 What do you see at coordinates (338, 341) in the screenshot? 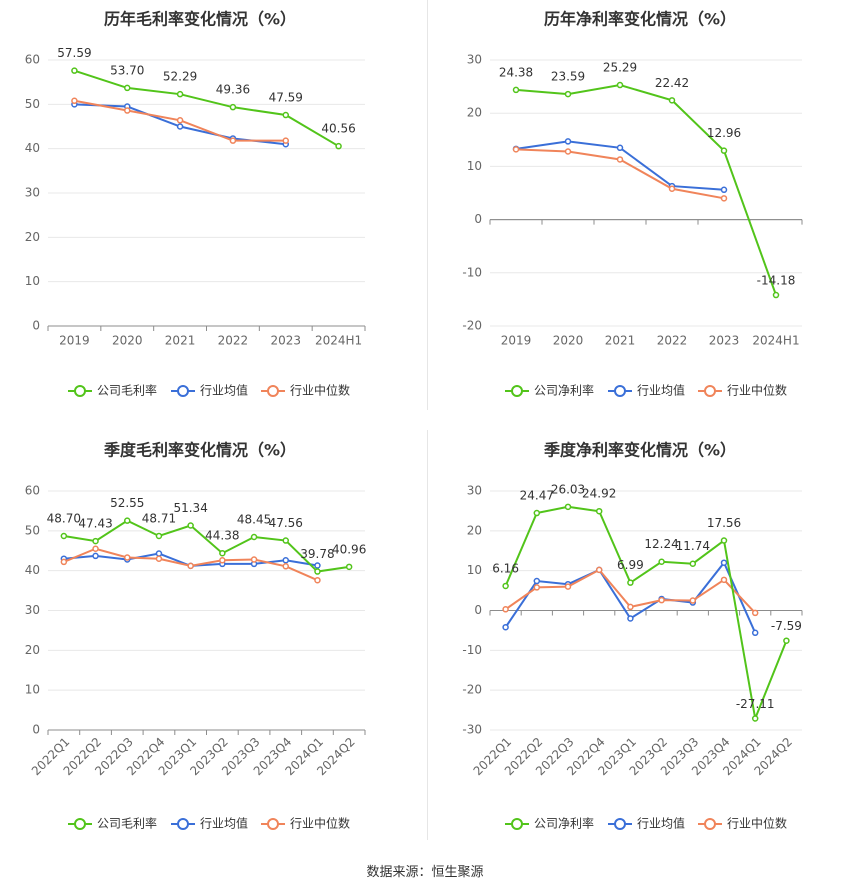
I see `x-tick-label: 2024H1` at bounding box center [338, 341].